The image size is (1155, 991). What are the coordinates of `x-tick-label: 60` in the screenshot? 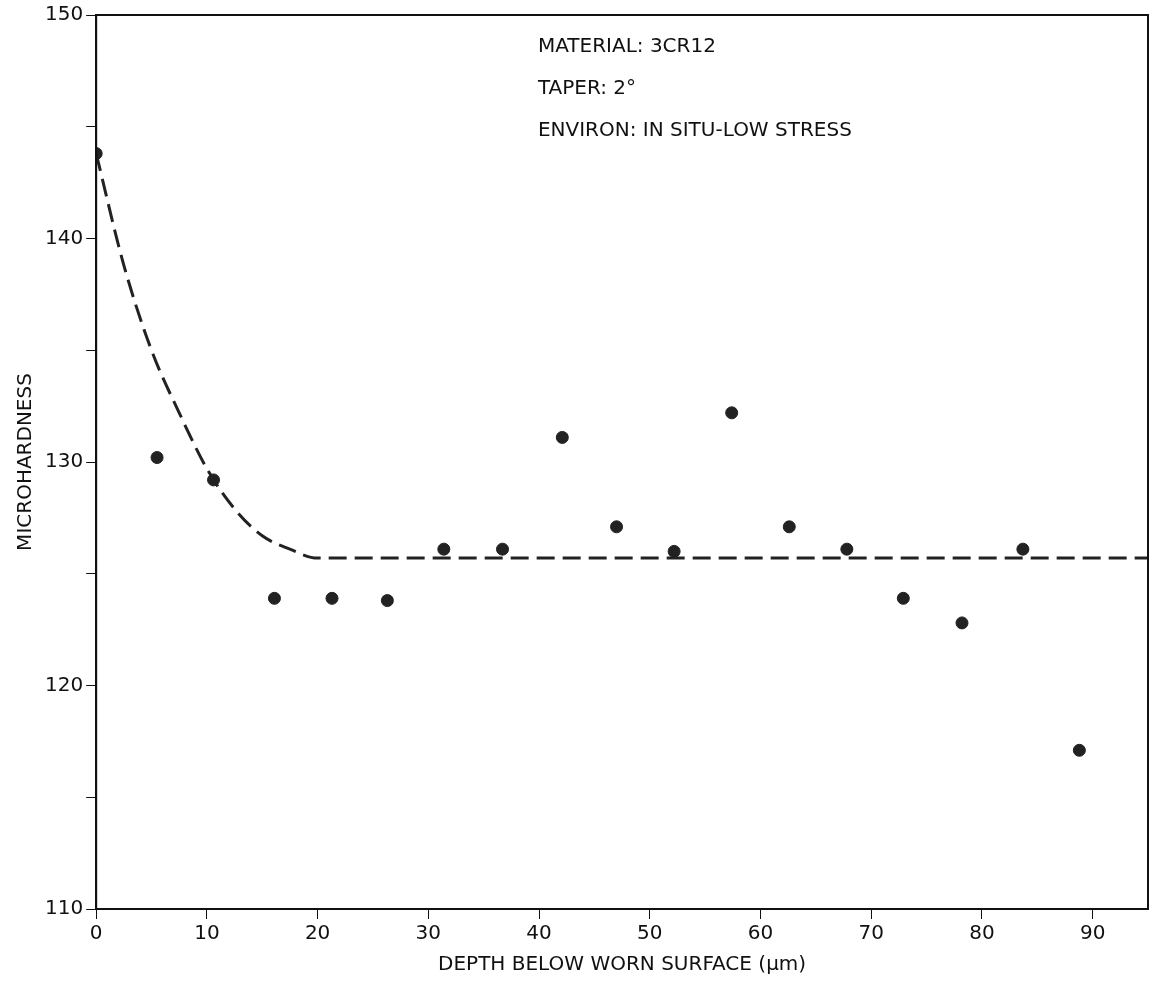 It's located at (760, 932).